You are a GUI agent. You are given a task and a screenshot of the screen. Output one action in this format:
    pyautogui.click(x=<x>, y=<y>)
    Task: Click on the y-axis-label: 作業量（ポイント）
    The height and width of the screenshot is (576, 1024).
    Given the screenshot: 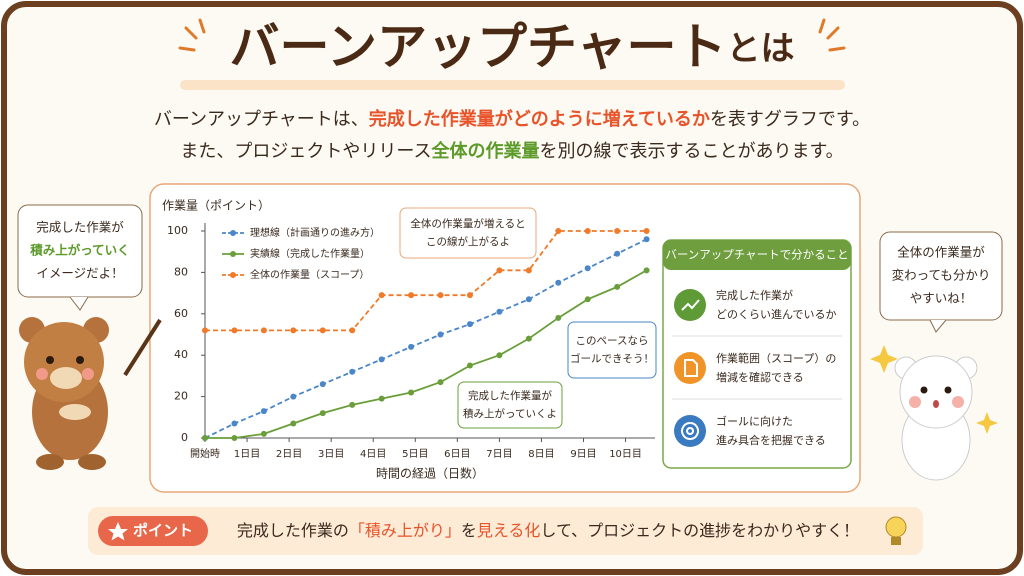 What is the action you would take?
    pyautogui.click(x=216, y=206)
    